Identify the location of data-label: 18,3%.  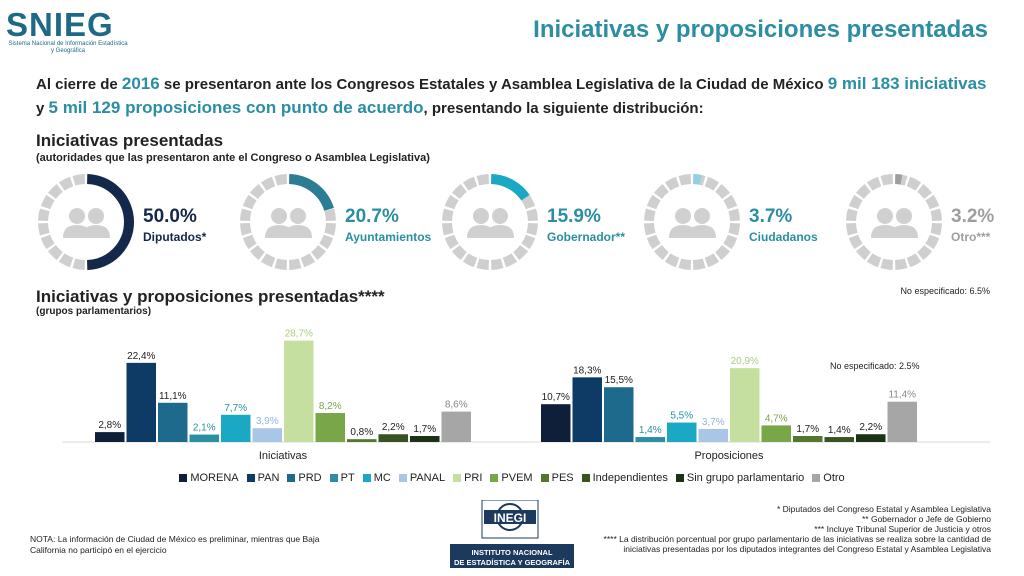
(587, 370).